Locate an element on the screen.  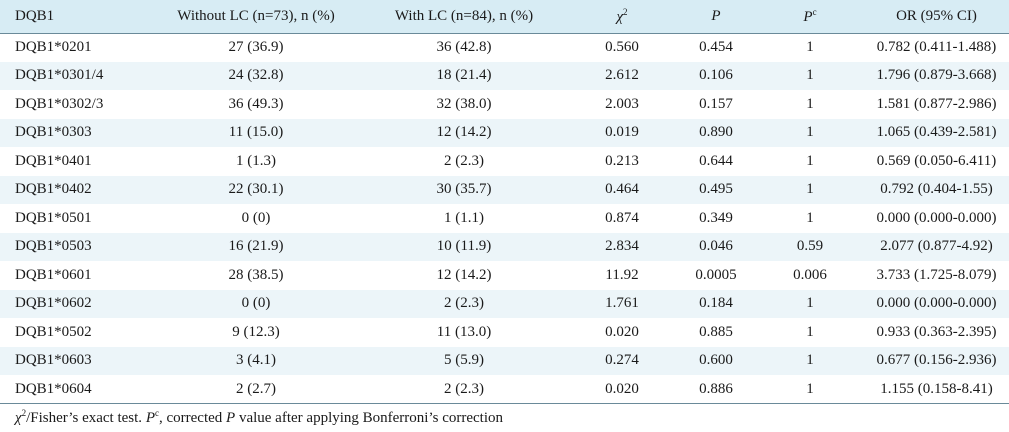
cell-chi-square: 11.92 is located at coordinates (622, 274).